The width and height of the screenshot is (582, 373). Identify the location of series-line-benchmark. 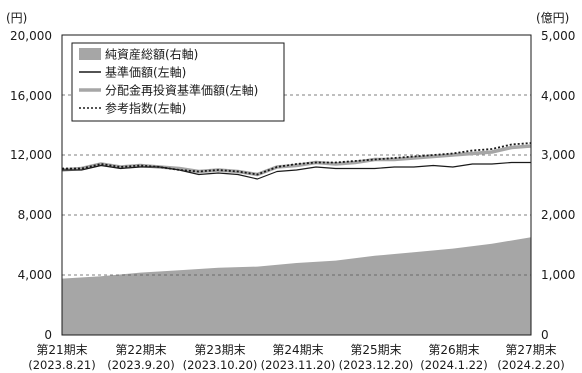
(297, 159).